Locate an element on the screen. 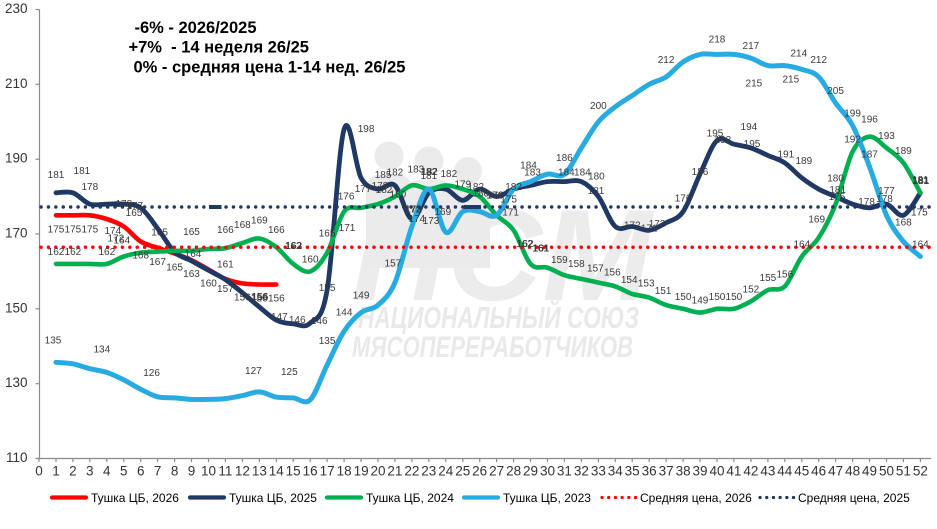 The image size is (937, 529). svg-text: 28 is located at coordinates (513, 471).